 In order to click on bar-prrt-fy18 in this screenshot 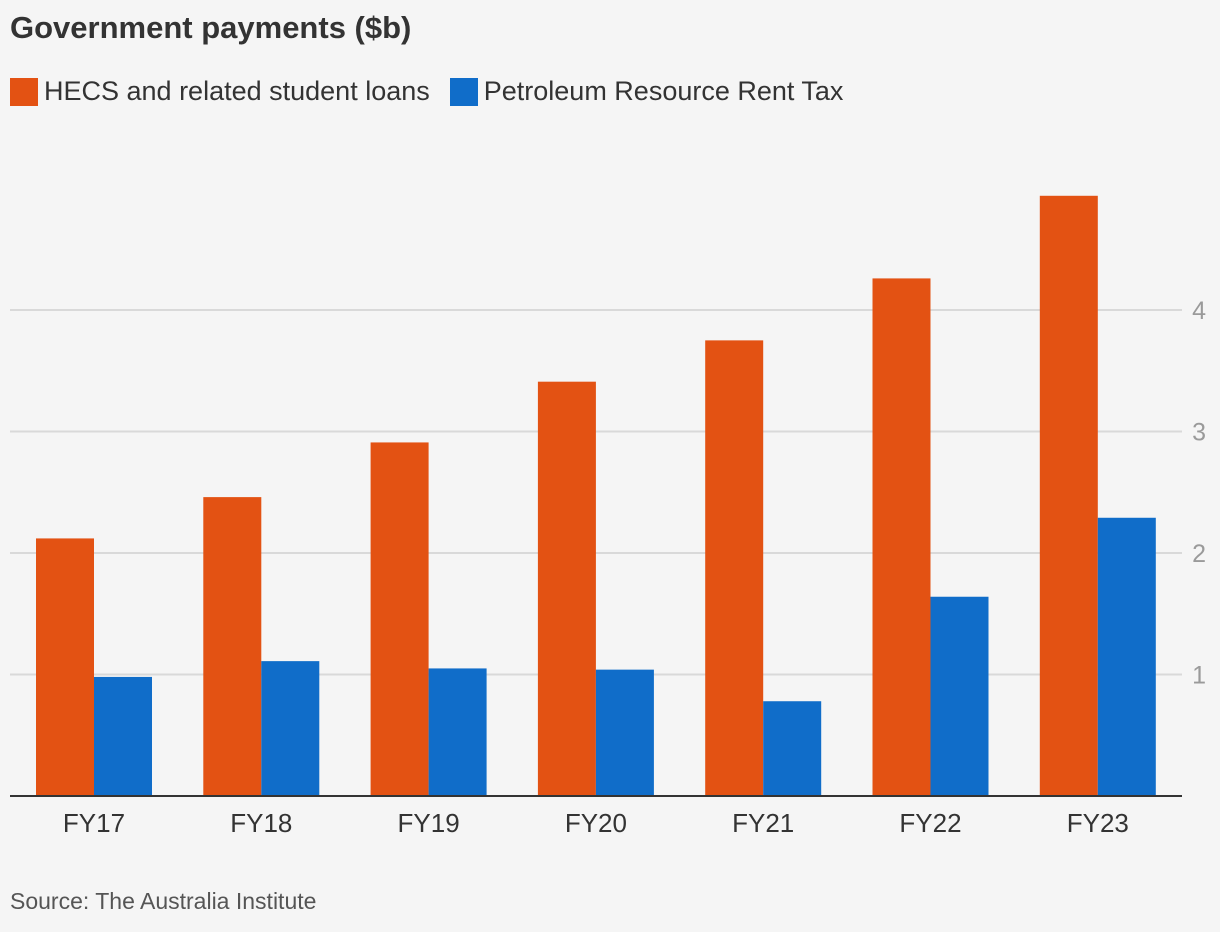, I will do `click(290, 728)`.